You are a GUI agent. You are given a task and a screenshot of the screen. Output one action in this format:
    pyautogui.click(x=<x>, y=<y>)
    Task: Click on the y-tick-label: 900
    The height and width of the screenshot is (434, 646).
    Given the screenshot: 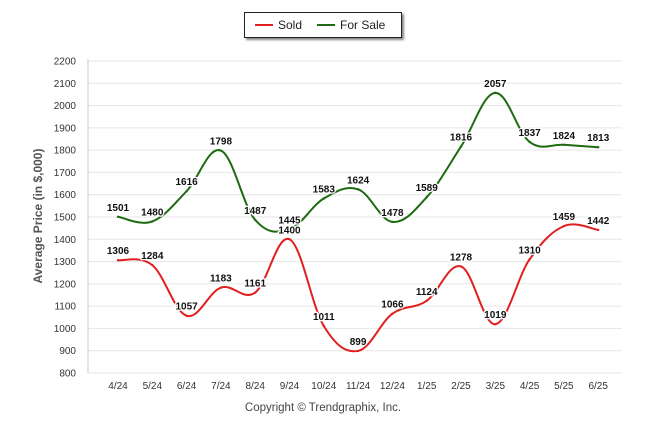 What is the action you would take?
    pyautogui.click(x=67, y=351)
    